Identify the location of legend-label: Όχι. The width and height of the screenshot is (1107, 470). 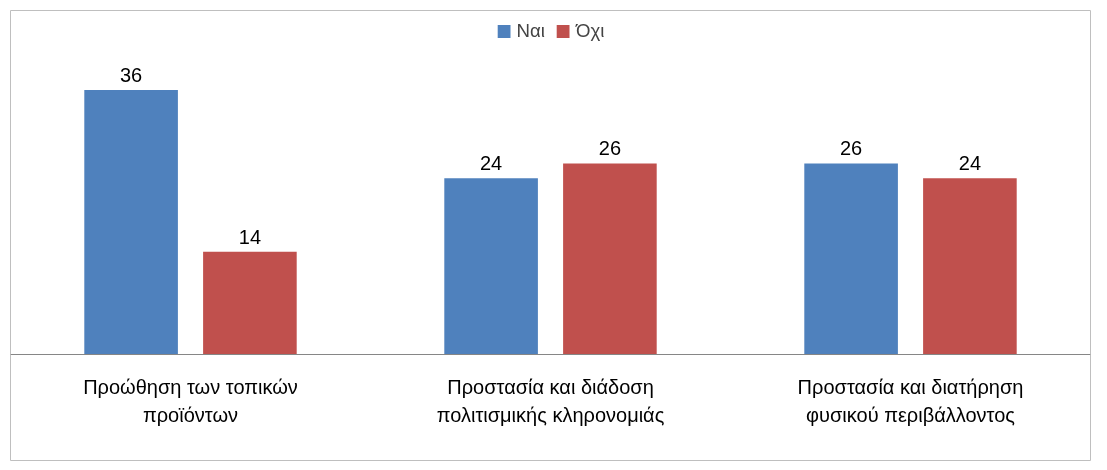
(590, 31).